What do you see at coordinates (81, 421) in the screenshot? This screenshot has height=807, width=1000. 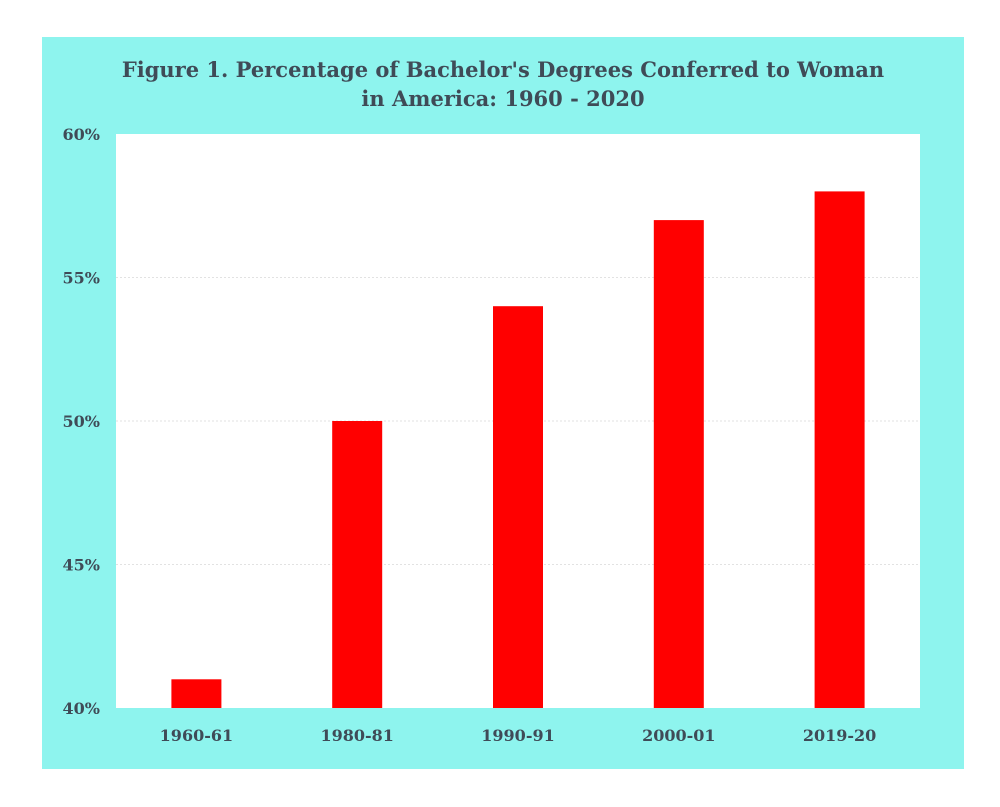 I see `y-tick-label: 50%` at bounding box center [81, 421].